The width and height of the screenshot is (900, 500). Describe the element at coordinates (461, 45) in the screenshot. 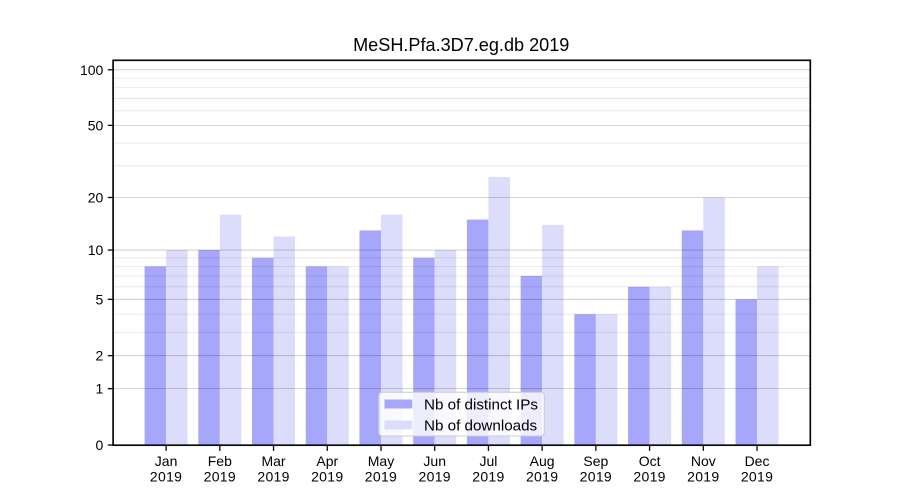

I see `svg-text: MeSH.Pfa.3D7.eg.db 2019` at that location.